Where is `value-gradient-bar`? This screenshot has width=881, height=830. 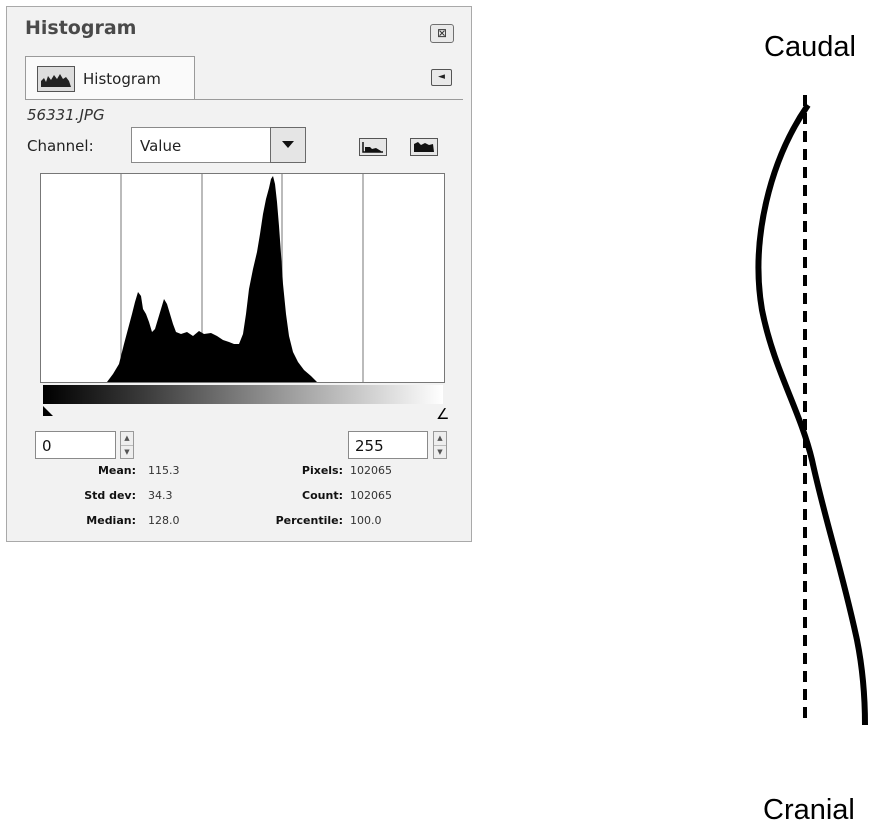
value-gradient-bar is located at coordinates (243, 394).